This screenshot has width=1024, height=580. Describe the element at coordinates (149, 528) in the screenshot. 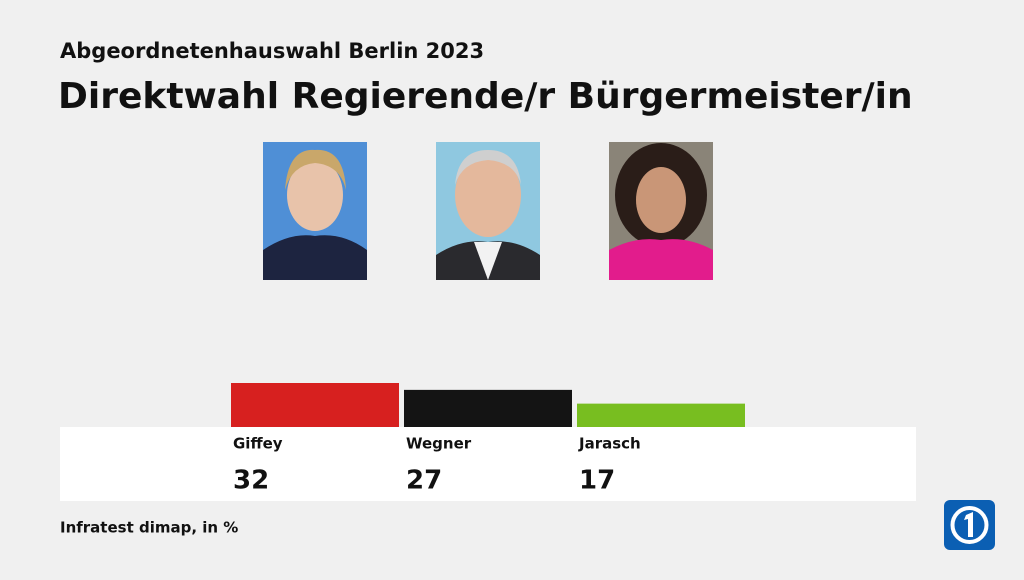

I see `source-note: Infratest dimap, in %` at that location.